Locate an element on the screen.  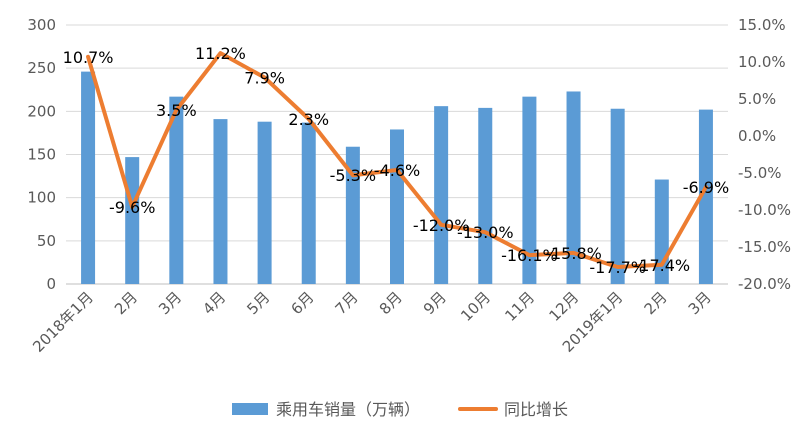
x-axis-tick-label: 12月 is located at coordinates (564, 306).